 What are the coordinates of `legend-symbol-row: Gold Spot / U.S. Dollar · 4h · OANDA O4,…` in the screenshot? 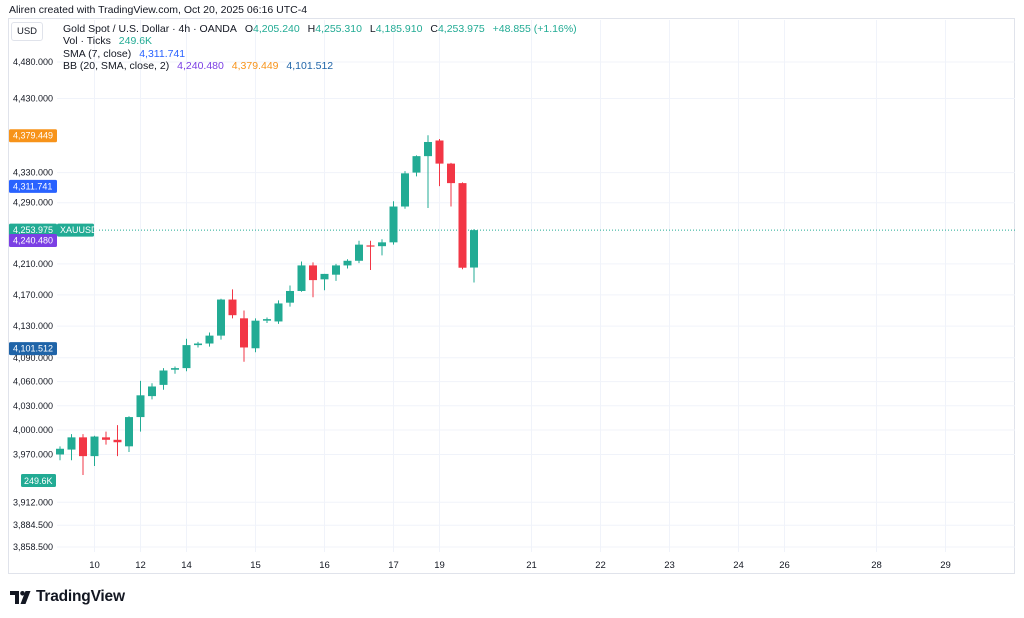 It's located at (320, 29).